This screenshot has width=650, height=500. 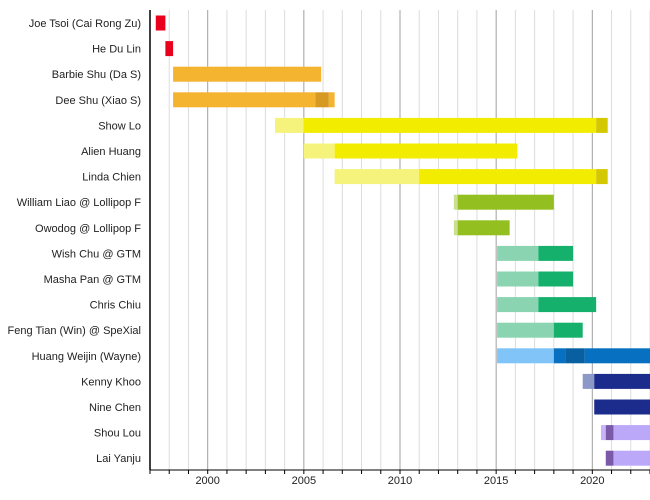 What do you see at coordinates (96, 254) in the screenshot?
I see `row-label: Wish Chu @ GTM` at bounding box center [96, 254].